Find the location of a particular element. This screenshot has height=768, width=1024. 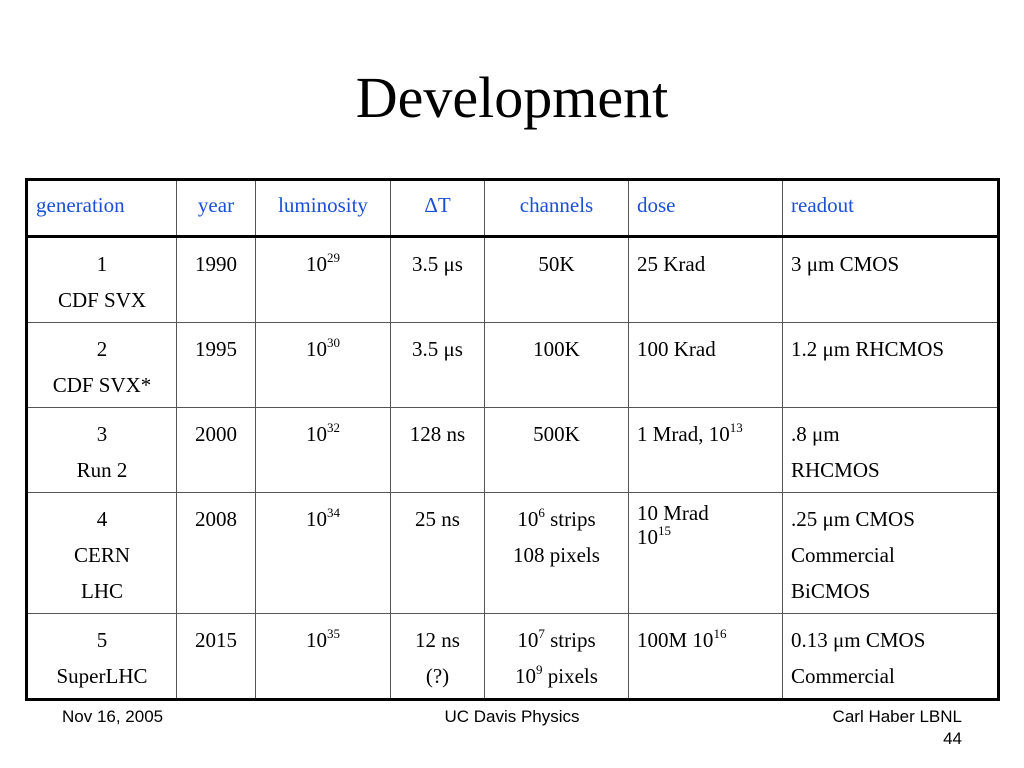

channels-line: 106 strips is located at coordinates (556, 519).